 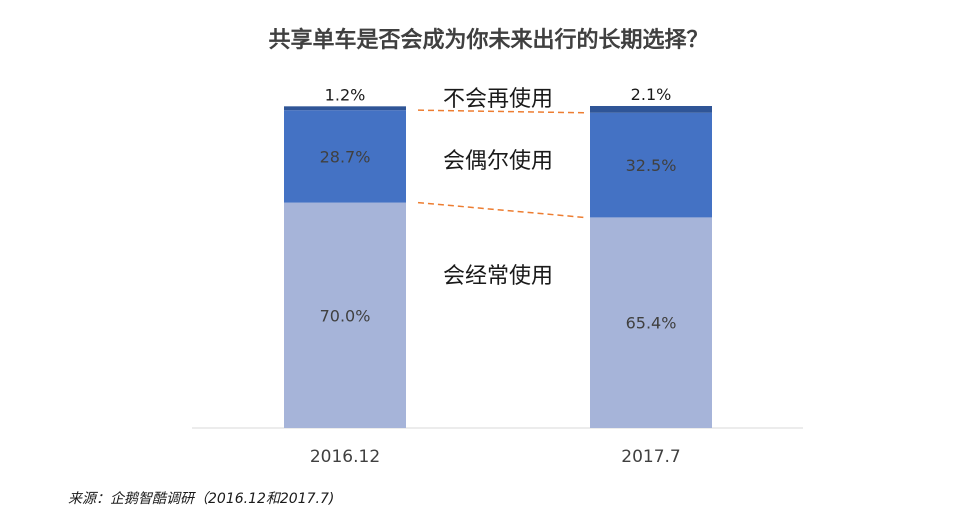 What do you see at coordinates (498, 99) in the screenshot?
I see `series-label-3: 不会再使用` at bounding box center [498, 99].